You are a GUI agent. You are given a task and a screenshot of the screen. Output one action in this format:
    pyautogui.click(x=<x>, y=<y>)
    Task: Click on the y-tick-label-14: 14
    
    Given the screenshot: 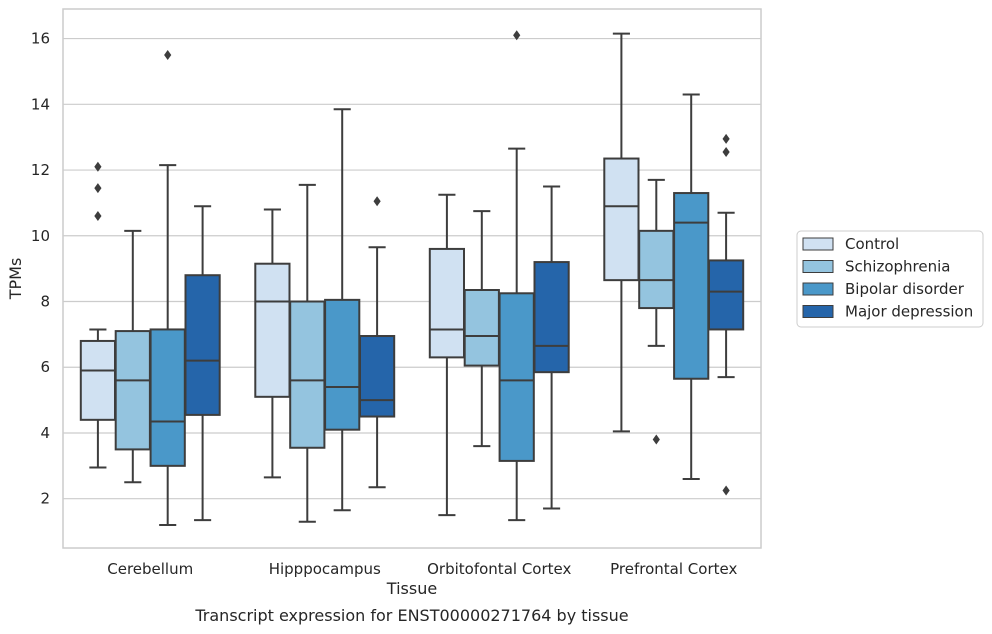 What is the action you would take?
    pyautogui.click(x=40, y=104)
    